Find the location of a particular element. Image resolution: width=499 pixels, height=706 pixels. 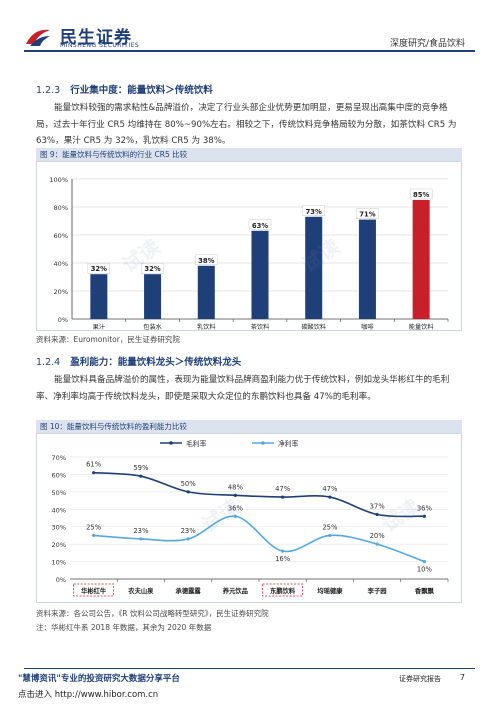

x-tick-label: 东鹏饮料 is located at coordinates (283, 590).